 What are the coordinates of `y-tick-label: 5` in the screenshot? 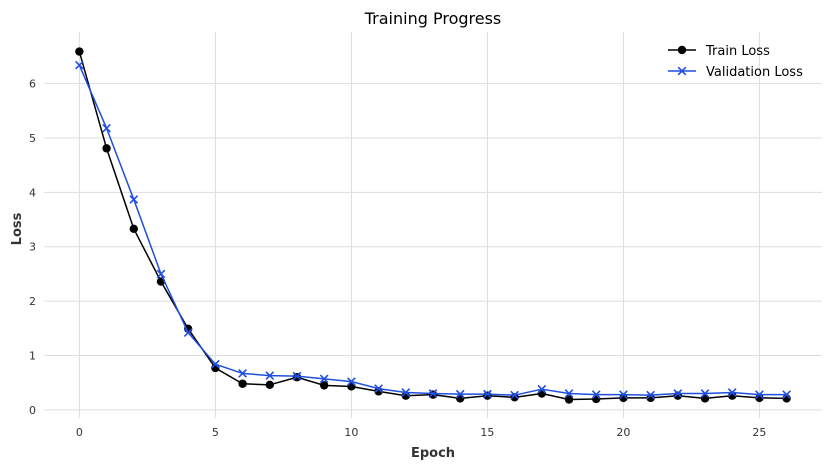 It's located at (32, 138).